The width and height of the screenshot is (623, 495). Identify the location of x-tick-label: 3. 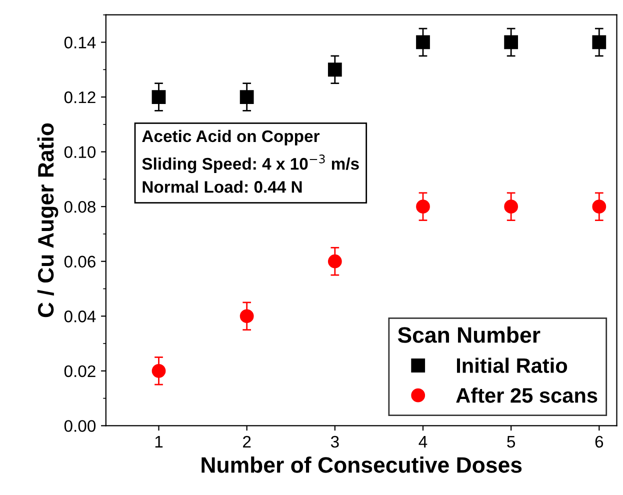
(334, 442).